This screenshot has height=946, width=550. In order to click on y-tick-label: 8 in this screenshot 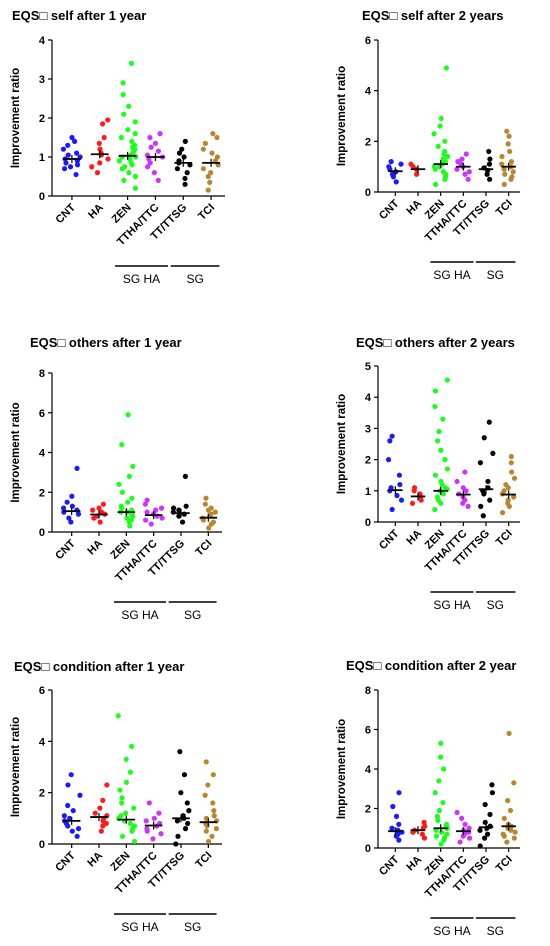, I will do `click(368, 691)`.